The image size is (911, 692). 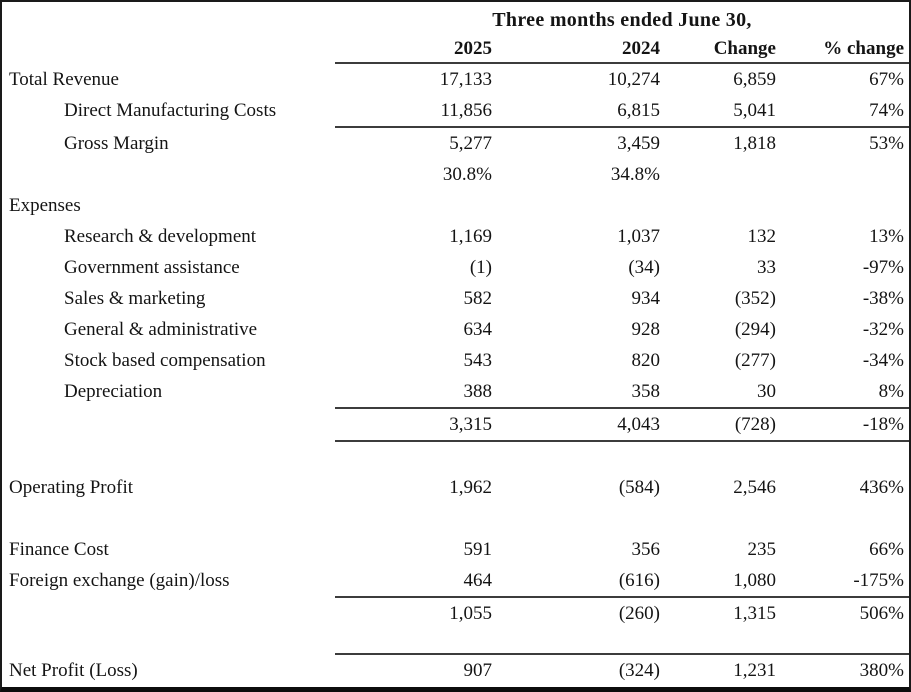 What do you see at coordinates (755, 329) in the screenshot?
I see `value-change: (294)` at bounding box center [755, 329].